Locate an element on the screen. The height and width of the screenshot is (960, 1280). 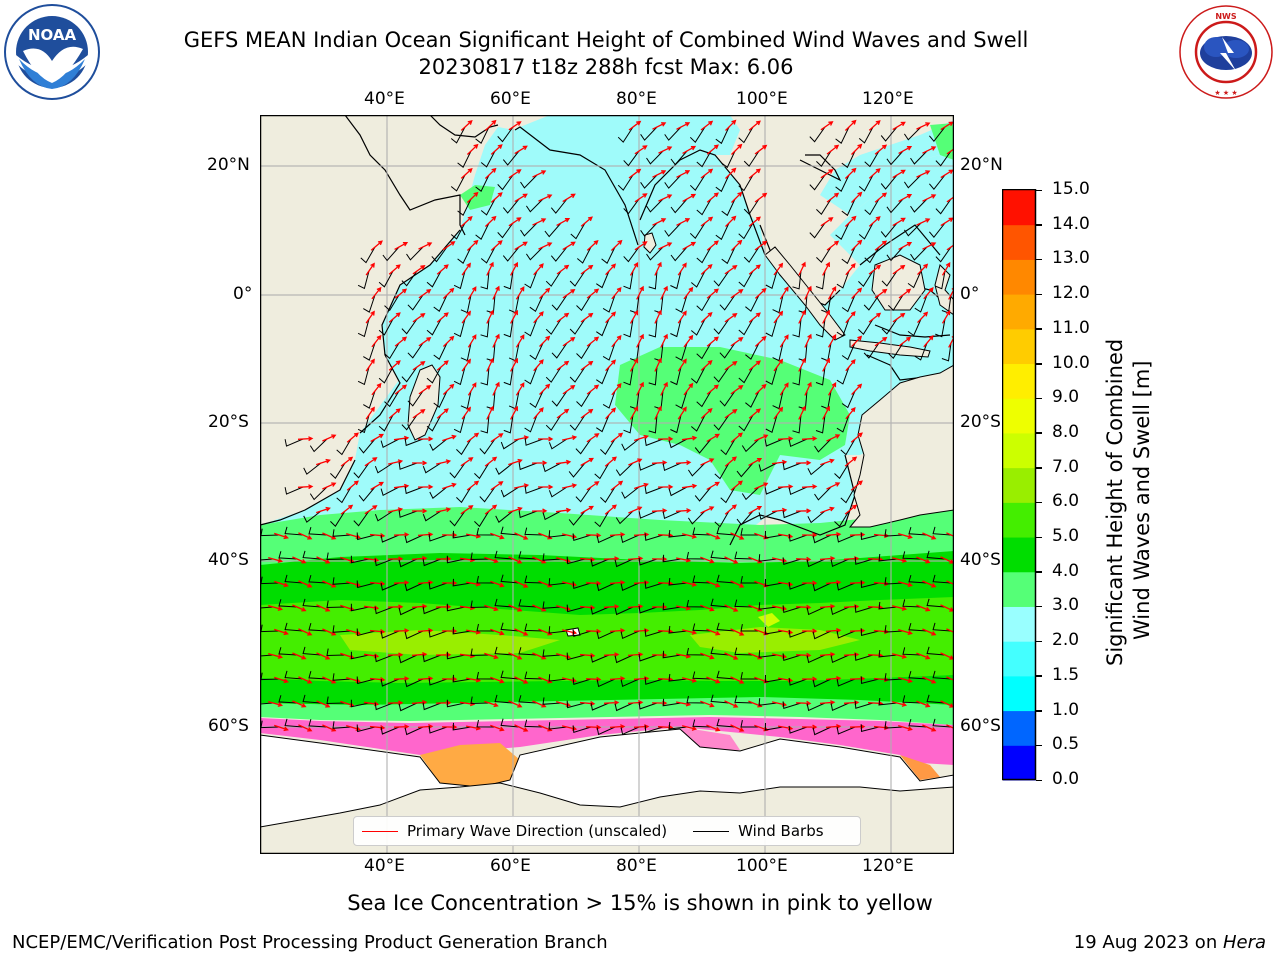
nws-logo: NWS ★ ★ ★ is located at coordinates (1226, 52).